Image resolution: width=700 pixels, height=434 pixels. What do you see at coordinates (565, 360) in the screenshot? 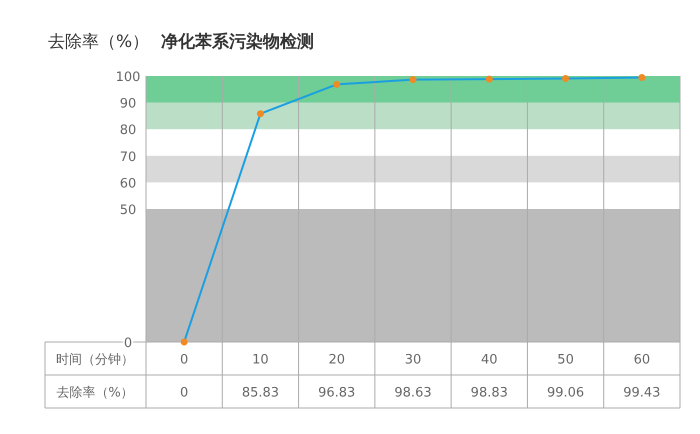
I see `x-tick-label: 50` at bounding box center [565, 360].